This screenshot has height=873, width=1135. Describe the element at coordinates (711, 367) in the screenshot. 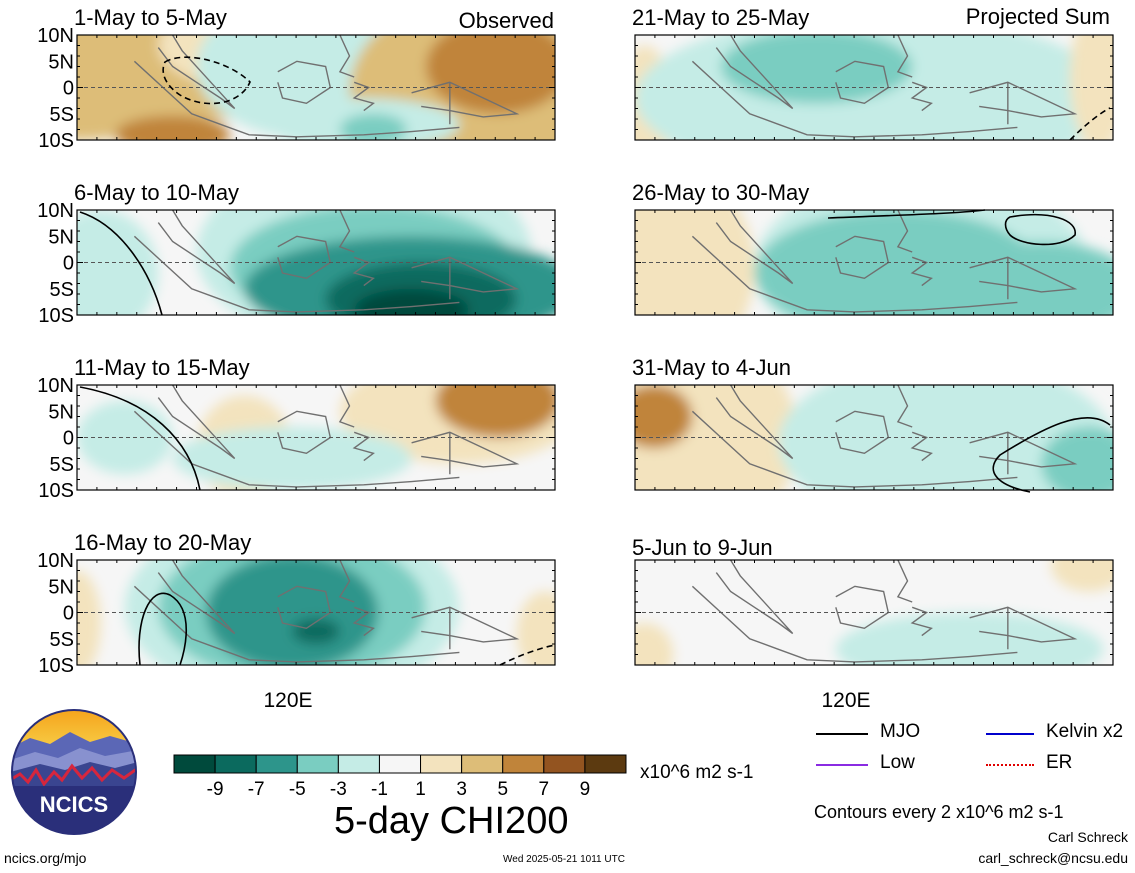

I see `panel-title-right-3: 31-May to 4-Jun` at that location.